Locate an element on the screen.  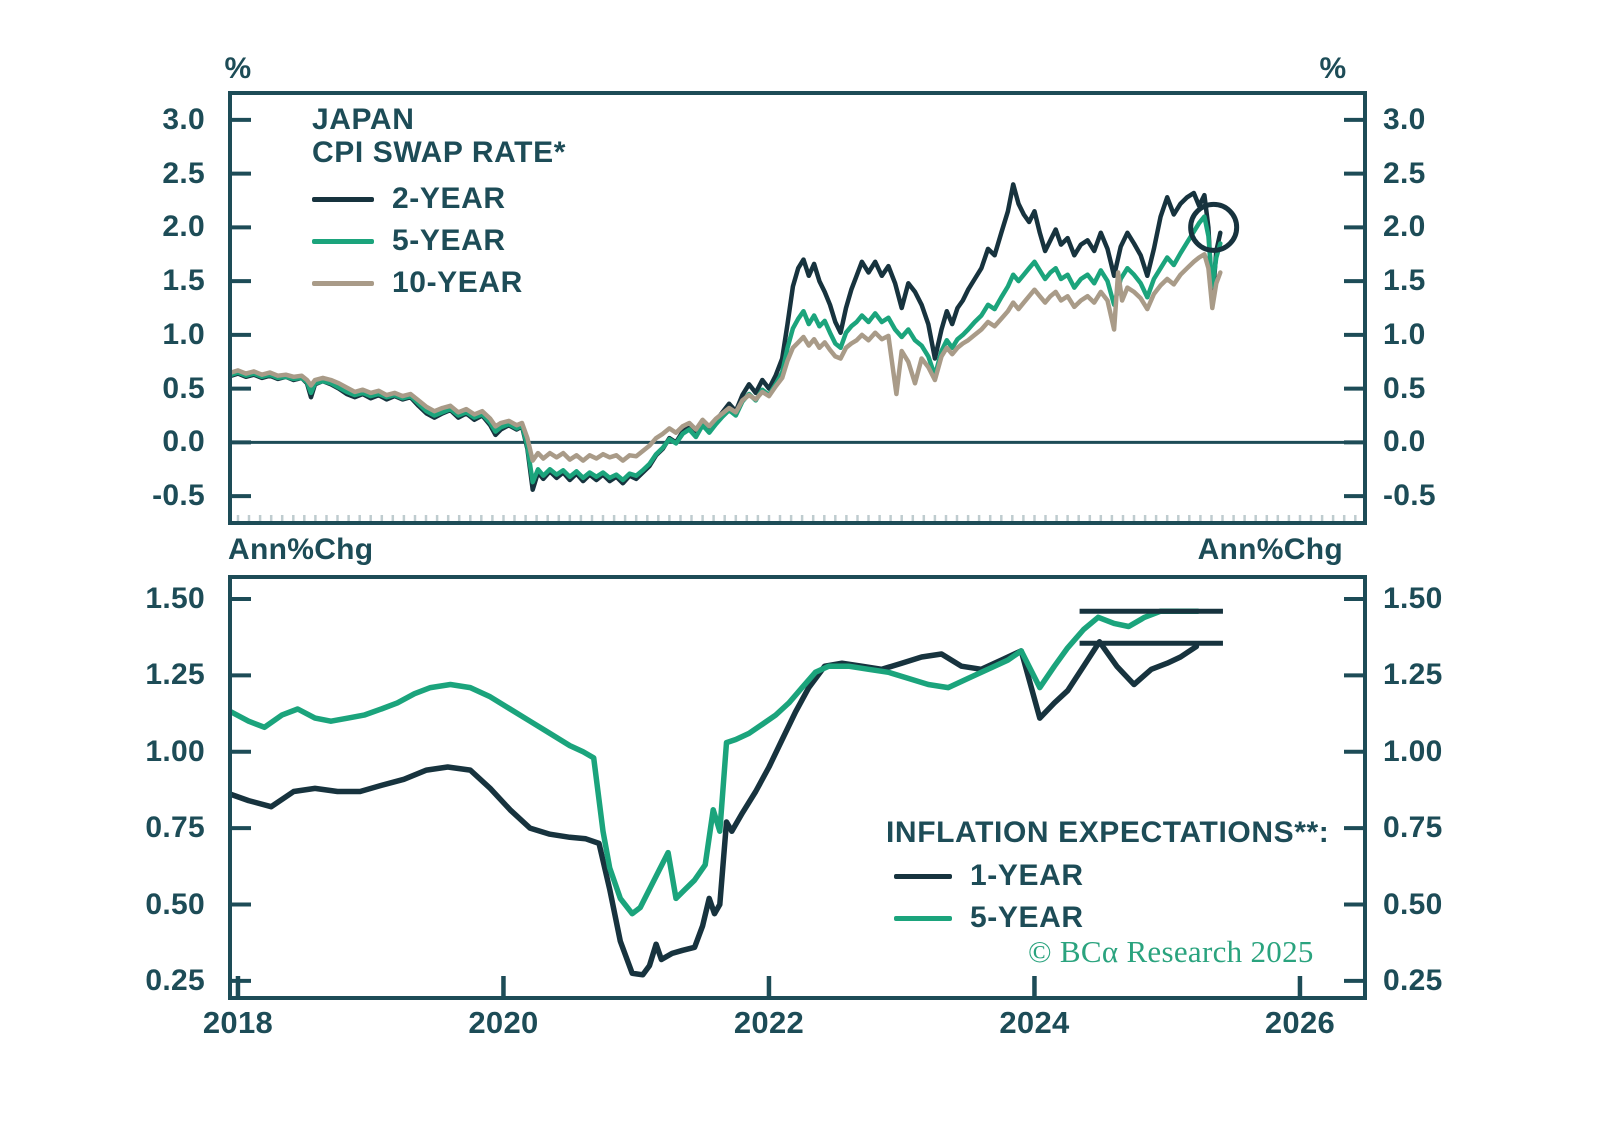
unit-label-bottom-left: Ann%Chg is located at coordinates (301, 549).